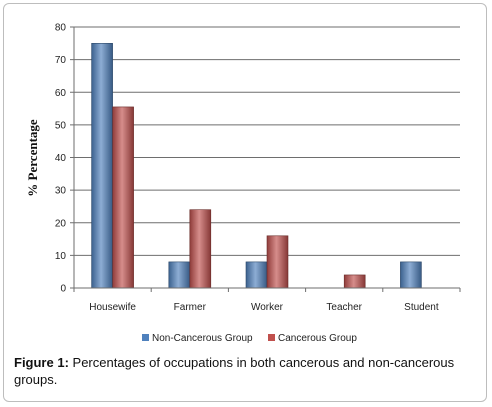 The image size is (492, 407). I want to click on y-tick-label: 50, so click(61, 125).